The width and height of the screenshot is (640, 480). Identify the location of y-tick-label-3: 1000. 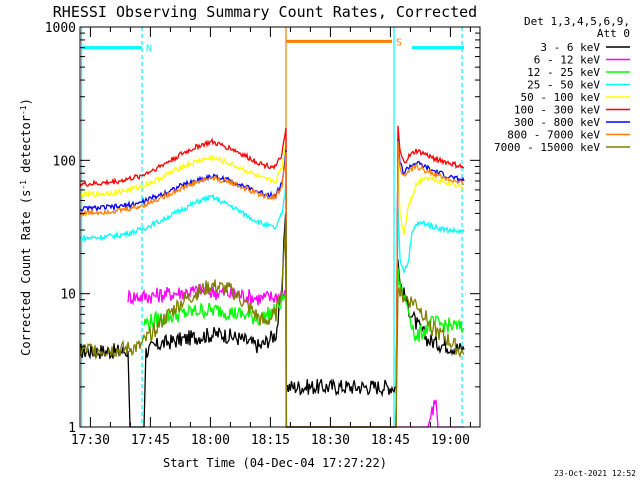
(60, 28).